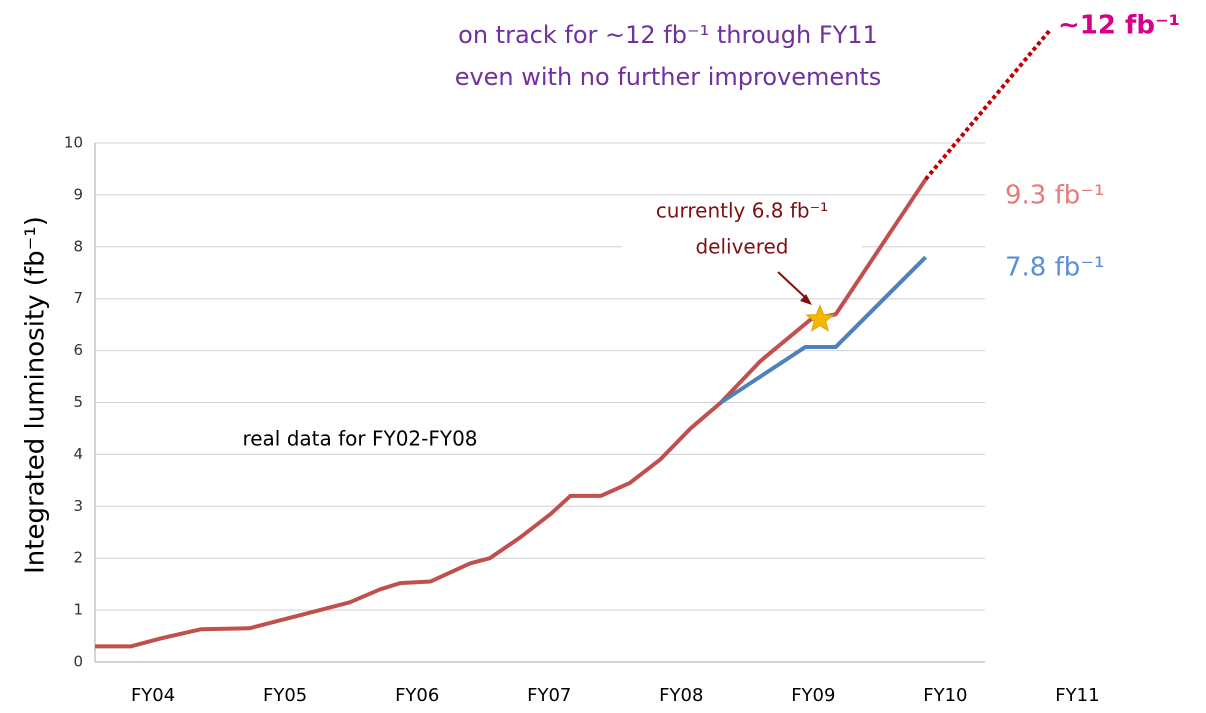  I want to click on annotation: 9.3 fb⁻¹, so click(1054, 196).